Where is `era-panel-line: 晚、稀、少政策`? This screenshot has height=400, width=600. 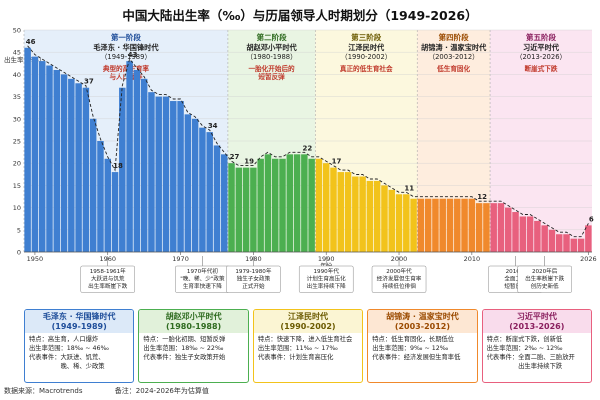
era-panel-line: 晚、稀、少政策 is located at coordinates (67, 366).